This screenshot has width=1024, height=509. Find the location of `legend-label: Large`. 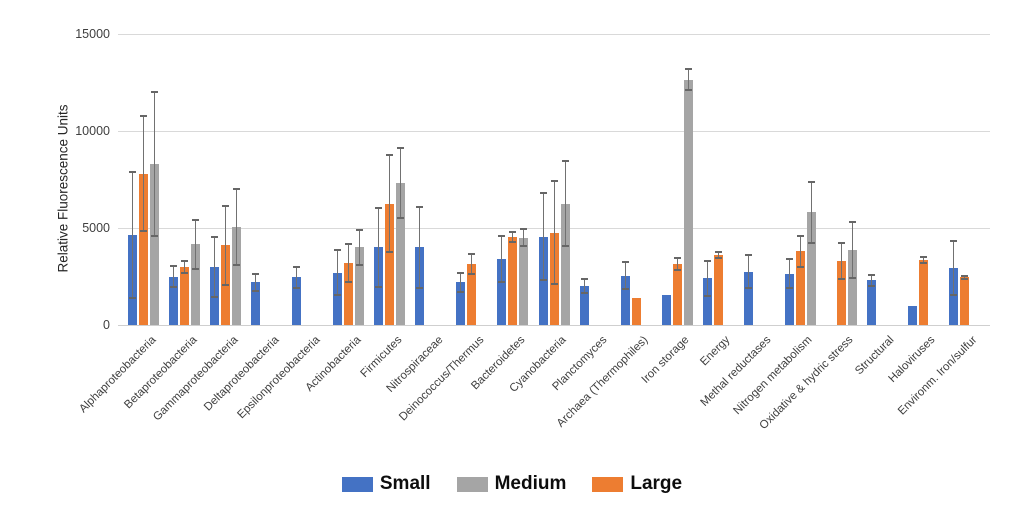

legend-label: Large is located at coordinates (656, 483).